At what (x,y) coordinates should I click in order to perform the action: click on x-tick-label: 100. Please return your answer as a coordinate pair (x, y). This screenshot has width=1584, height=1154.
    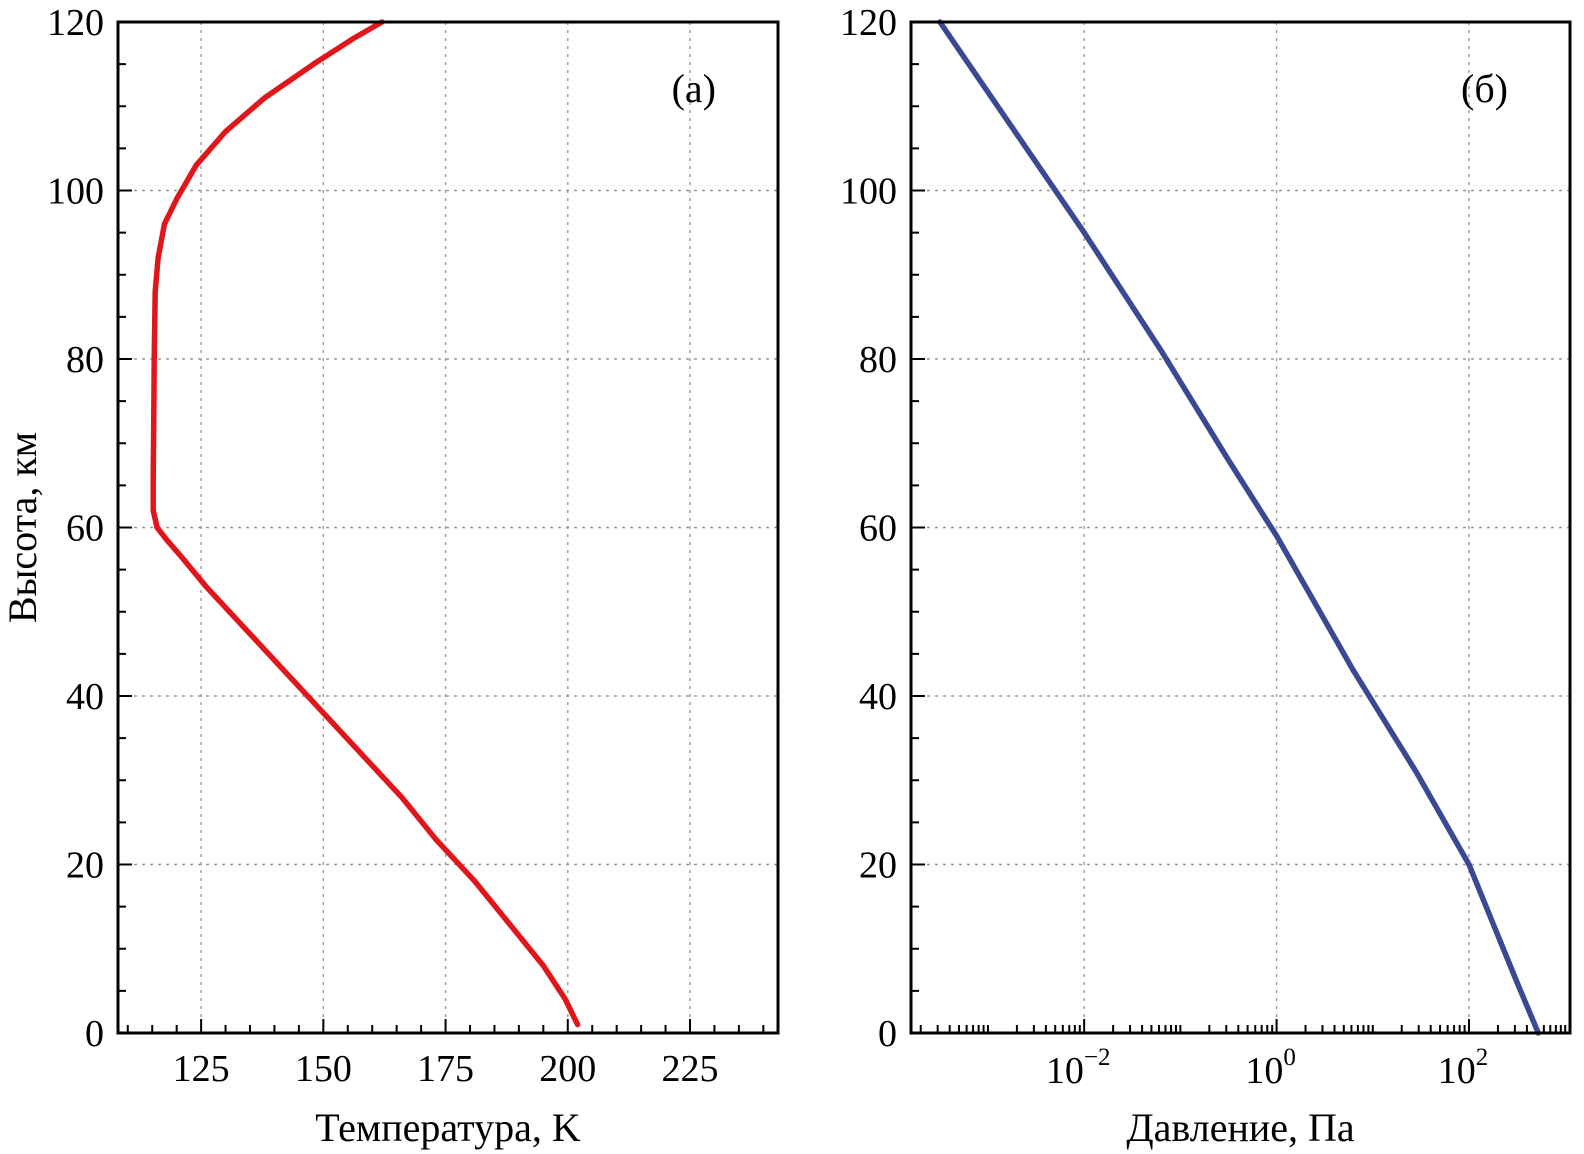
    Looking at the image, I should click on (1270, 1068).